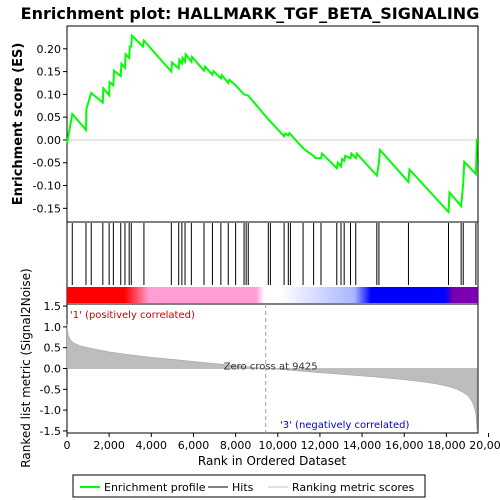  Describe the element at coordinates (50, 410) in the screenshot. I see `metric-y-tick-label: -1.0` at that location.